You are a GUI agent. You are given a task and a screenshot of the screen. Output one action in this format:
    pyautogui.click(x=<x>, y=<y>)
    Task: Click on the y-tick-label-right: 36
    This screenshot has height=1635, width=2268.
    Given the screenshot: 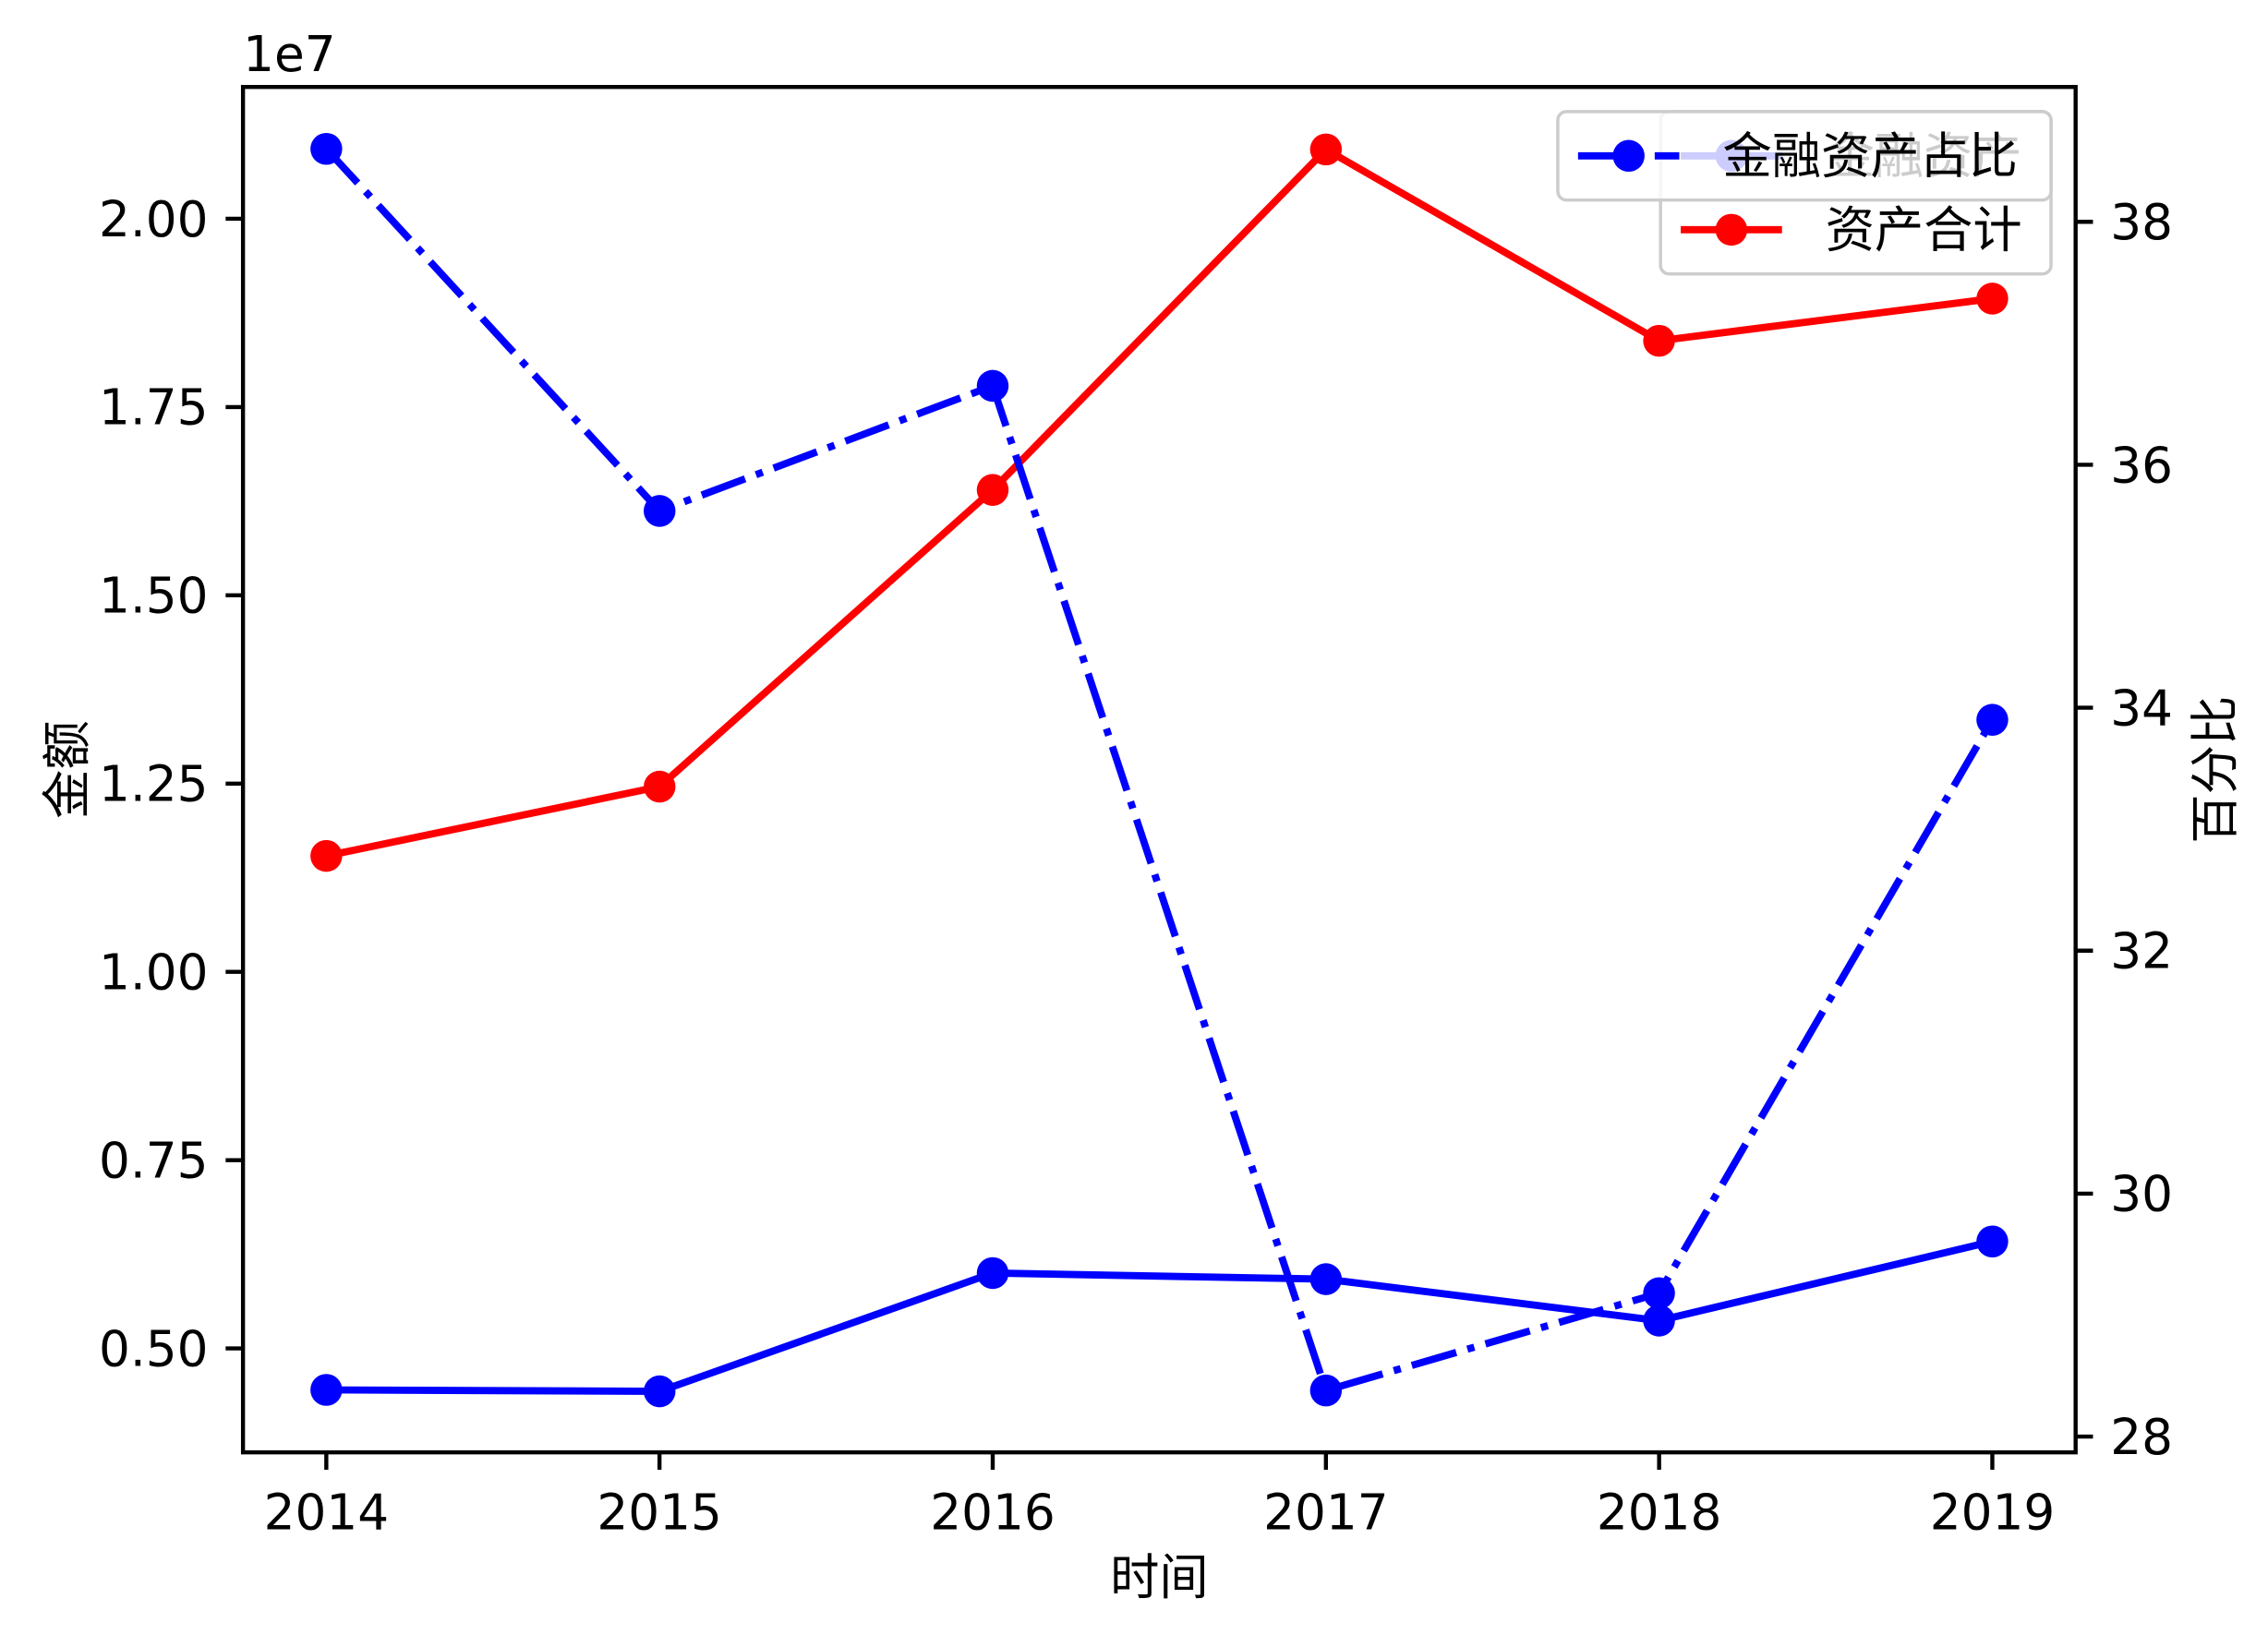 What is the action you would take?
    pyautogui.click(x=2141, y=465)
    